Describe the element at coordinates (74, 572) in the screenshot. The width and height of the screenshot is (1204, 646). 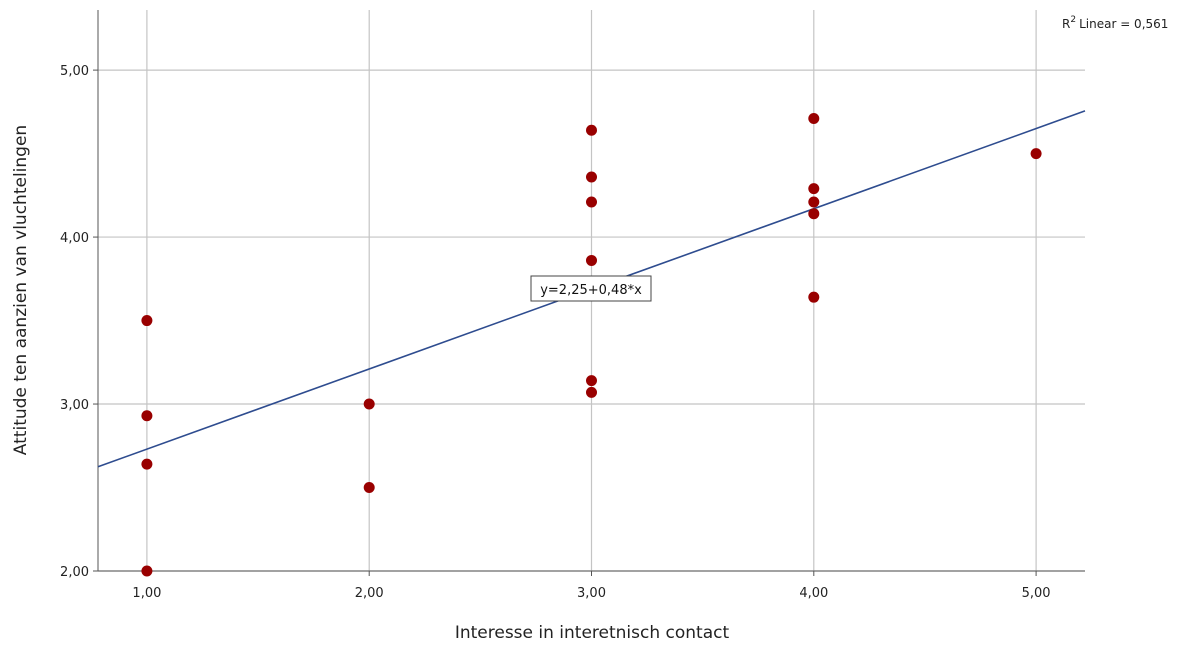
I see `y-tick-label: 2,00` at that location.